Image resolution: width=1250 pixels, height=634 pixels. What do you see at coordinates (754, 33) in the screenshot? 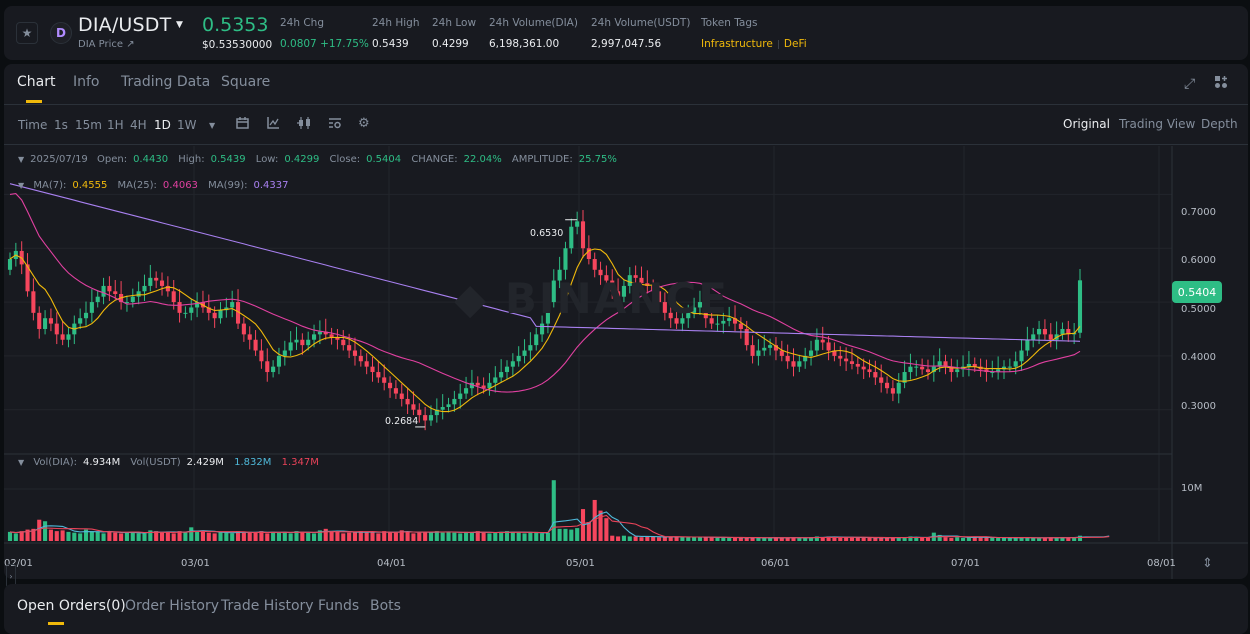
I see `stat-token-tags: Token Tags Infrastructure | DeFi` at bounding box center [754, 33].